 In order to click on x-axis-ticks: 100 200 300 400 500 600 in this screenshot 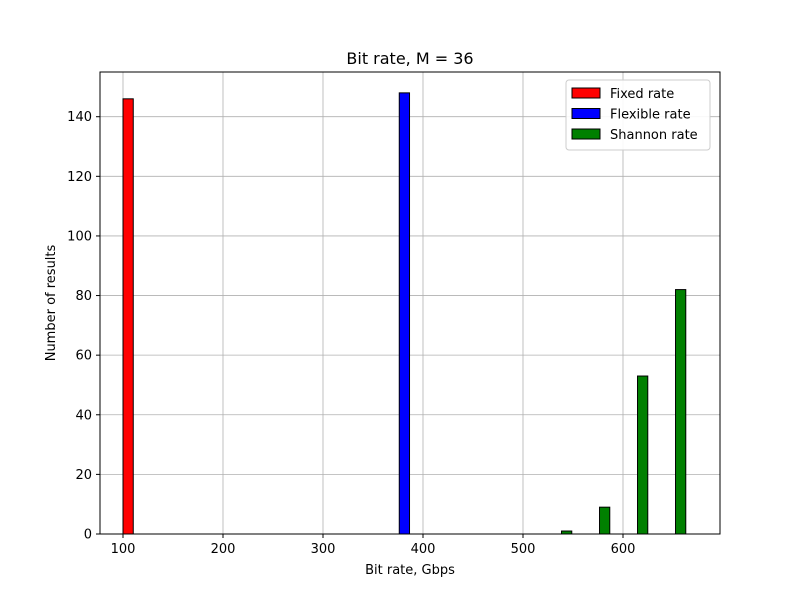, I will do `click(373, 545)`.